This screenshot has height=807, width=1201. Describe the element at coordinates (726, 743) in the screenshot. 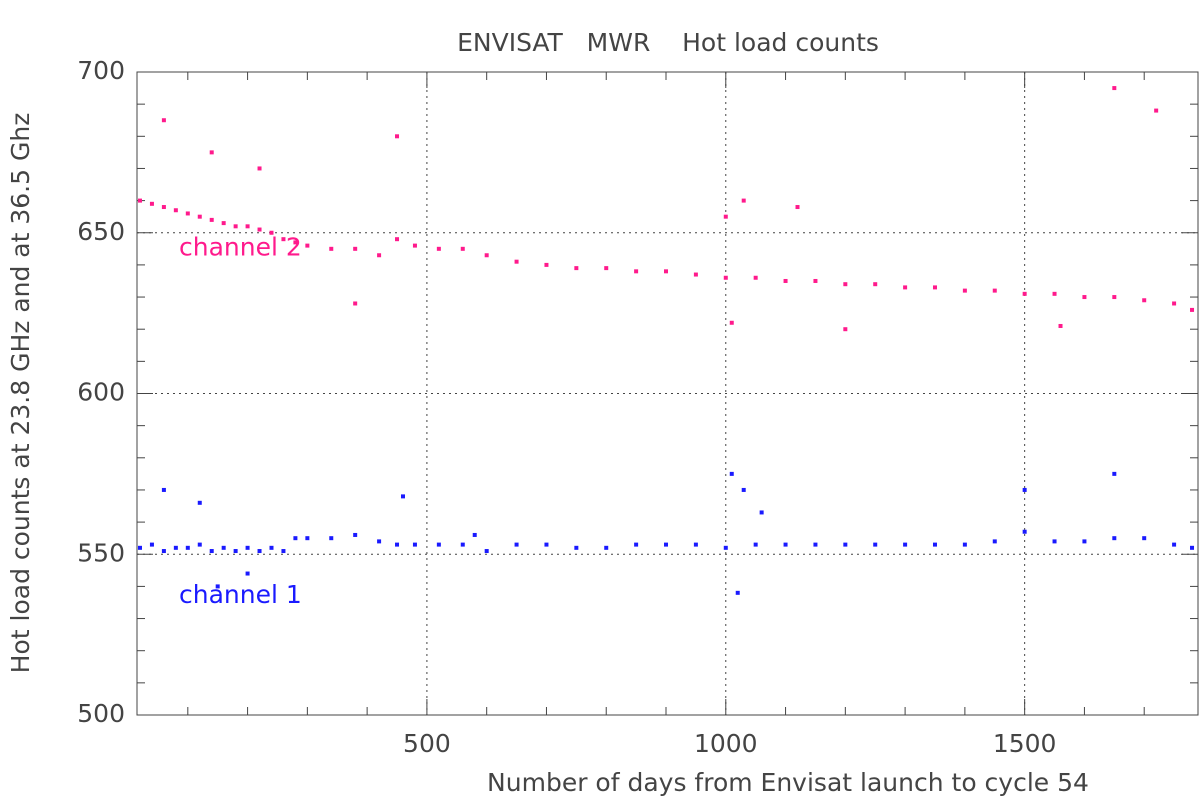

I see `x-tick-label: 1000` at that location.